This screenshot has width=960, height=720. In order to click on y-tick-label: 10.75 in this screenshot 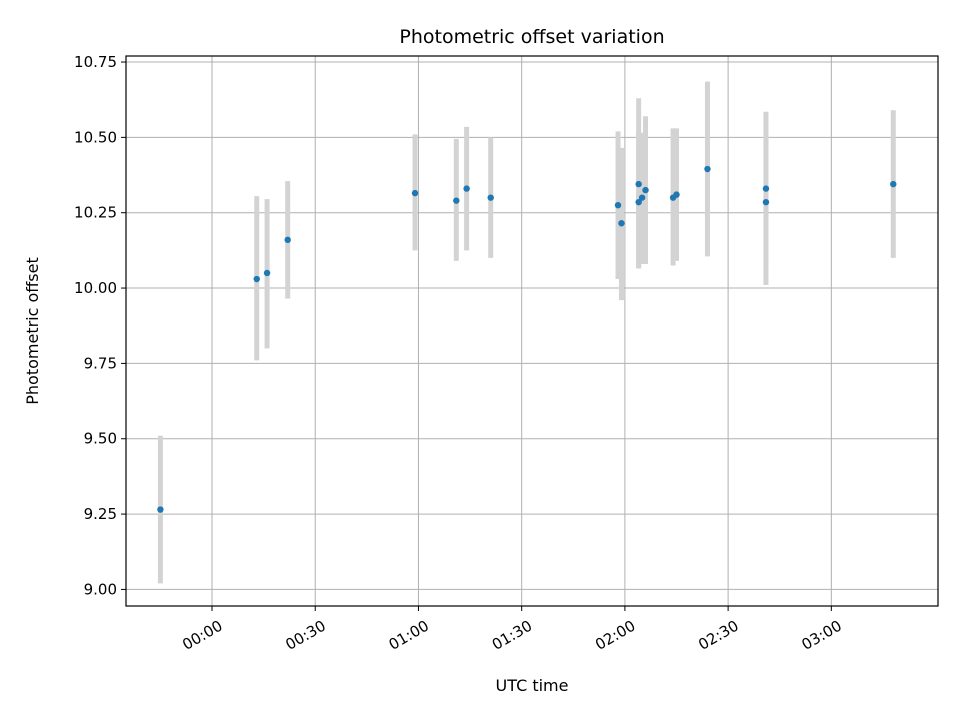, I will do `click(95, 62)`.